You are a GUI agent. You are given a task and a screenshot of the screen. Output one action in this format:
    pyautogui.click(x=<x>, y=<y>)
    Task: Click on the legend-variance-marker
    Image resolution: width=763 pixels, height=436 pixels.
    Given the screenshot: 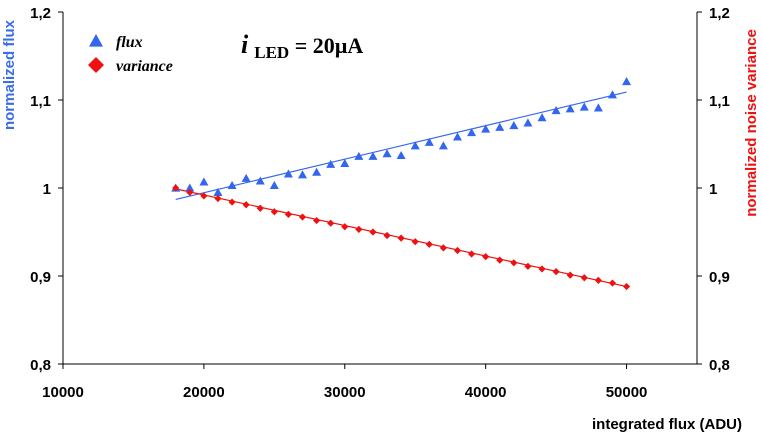 What is the action you would take?
    pyautogui.click(x=96, y=65)
    